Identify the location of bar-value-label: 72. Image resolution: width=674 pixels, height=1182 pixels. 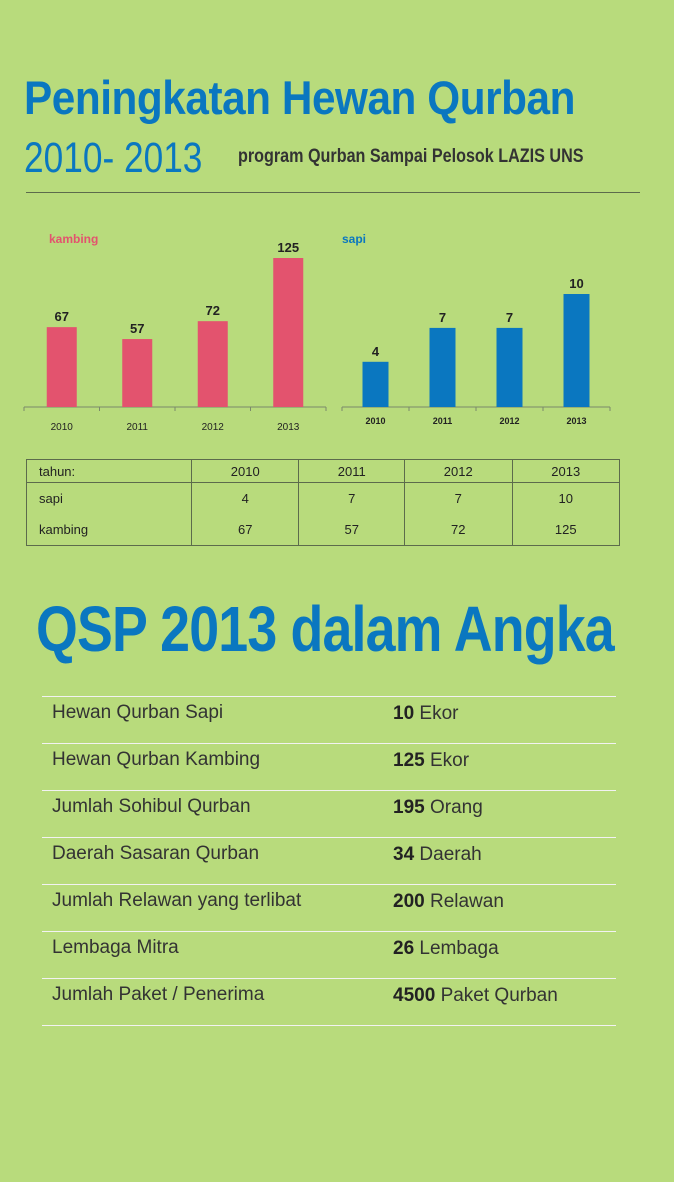
(213, 310).